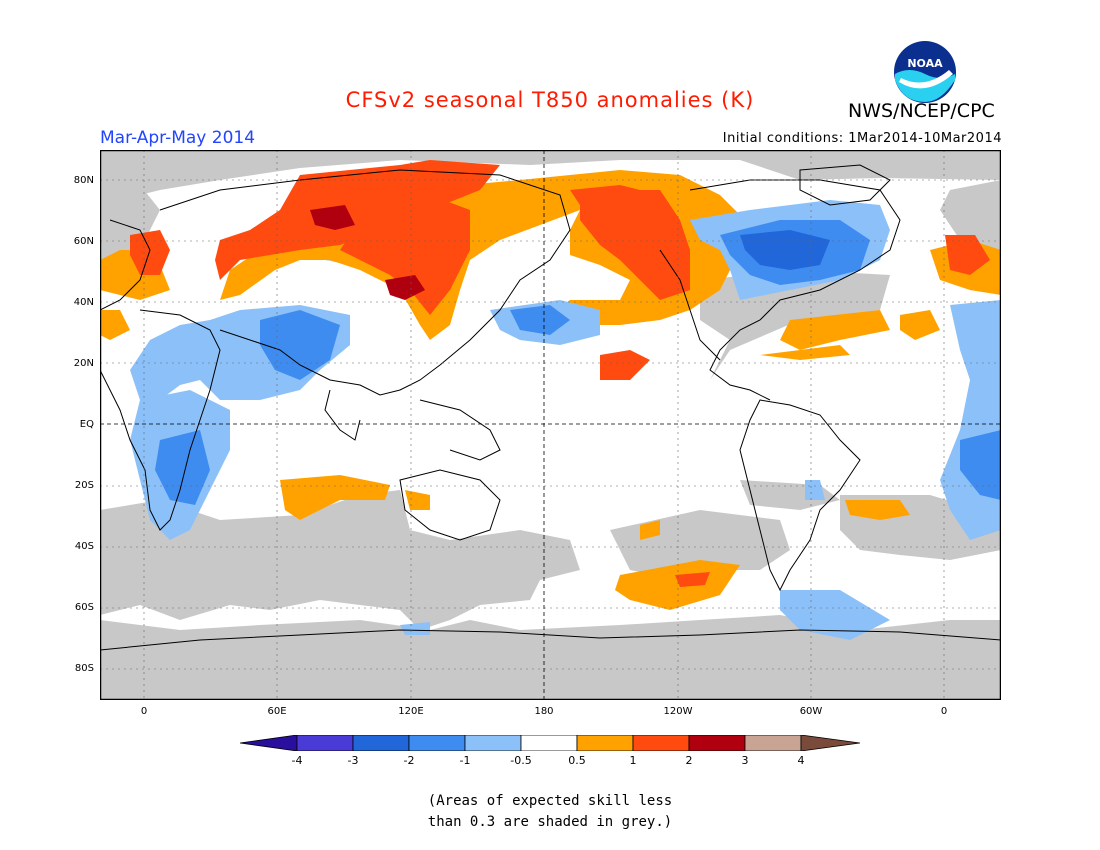 Image resolution: width=1100 pixels, height=850 pixels. What do you see at coordinates (297, 760) in the screenshot?
I see `colorbar-label: -4` at bounding box center [297, 760].